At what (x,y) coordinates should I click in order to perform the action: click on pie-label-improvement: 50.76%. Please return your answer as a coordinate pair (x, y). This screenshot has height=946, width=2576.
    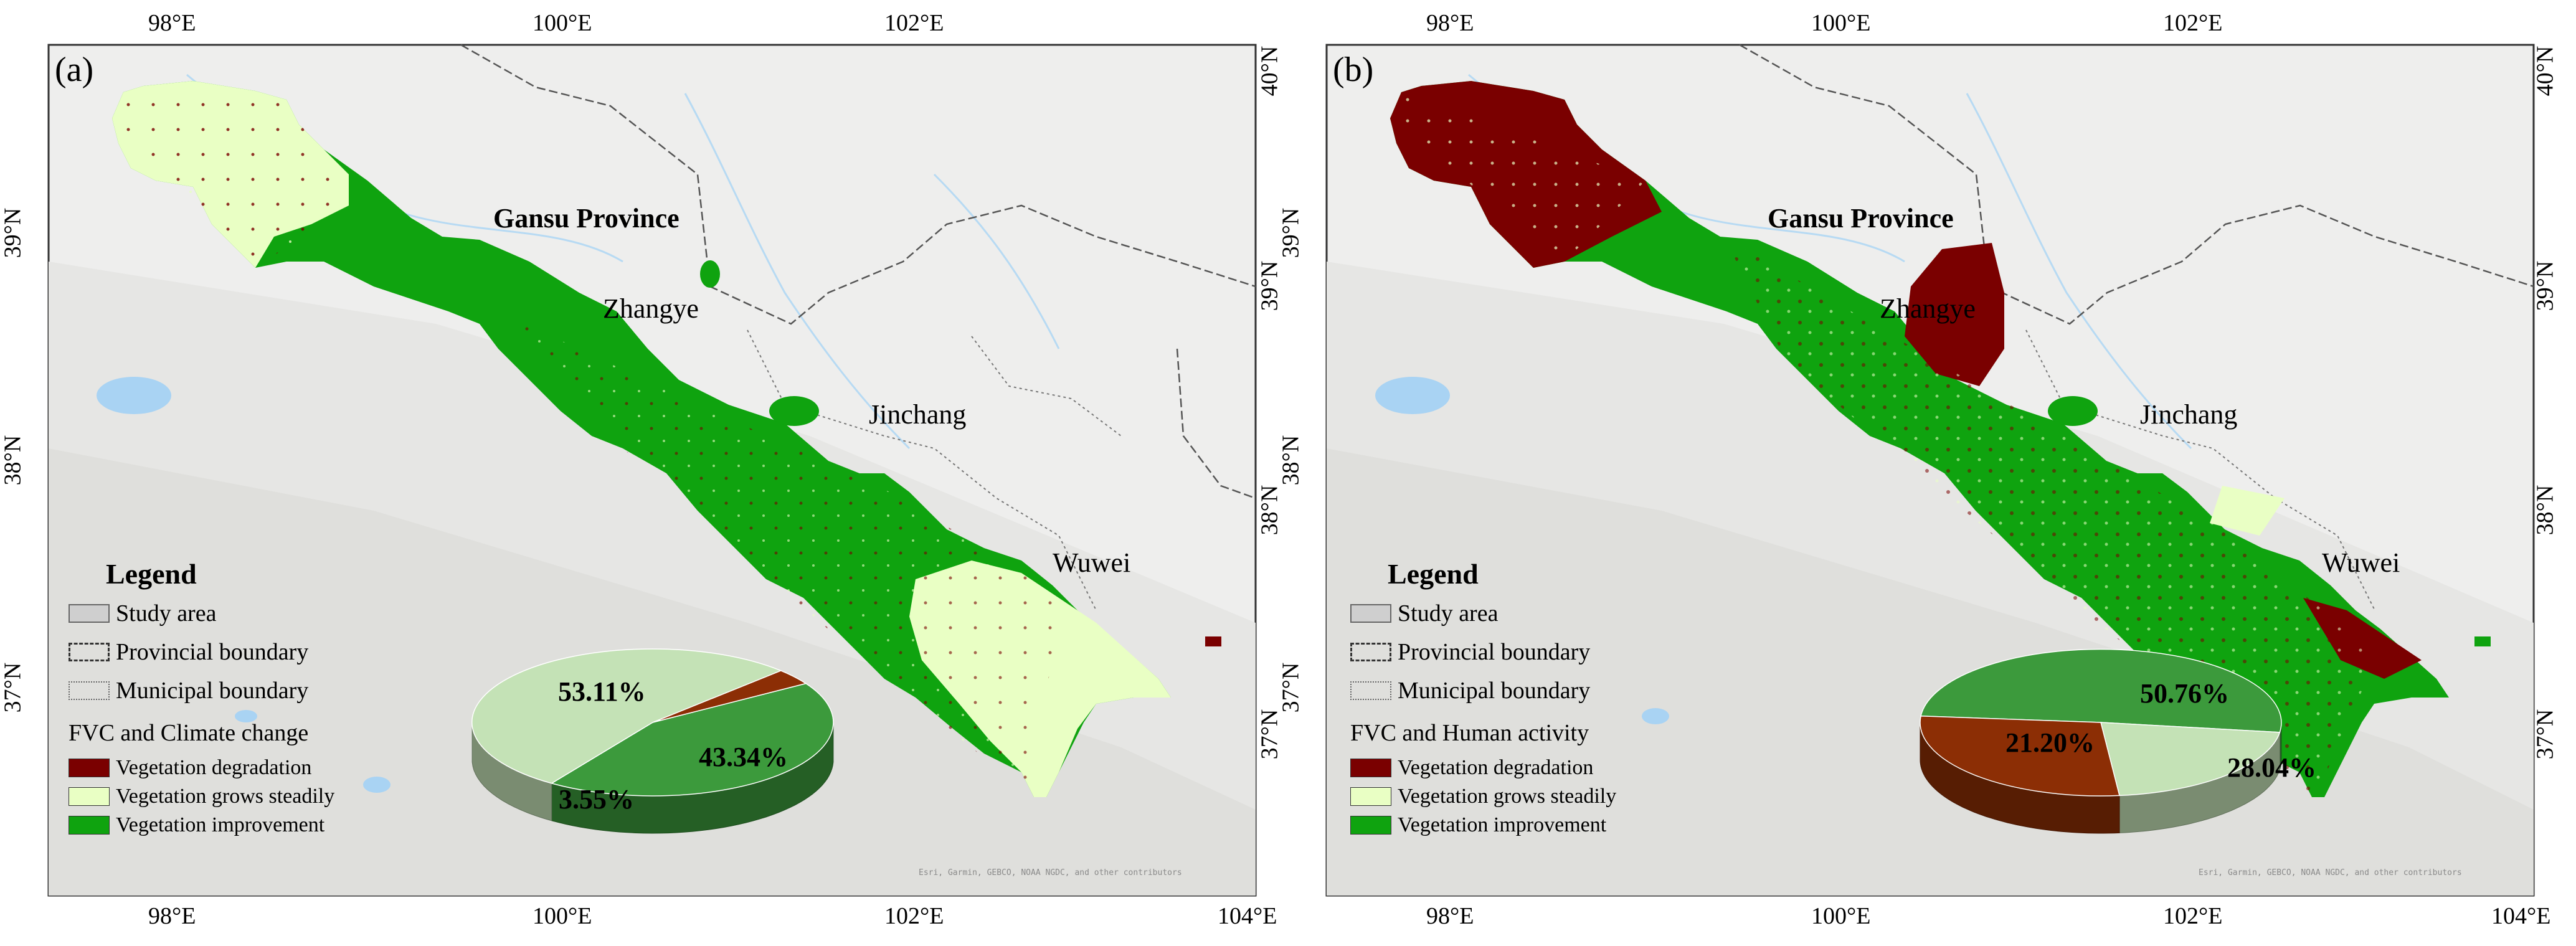
    Looking at the image, I should click on (2185, 693).